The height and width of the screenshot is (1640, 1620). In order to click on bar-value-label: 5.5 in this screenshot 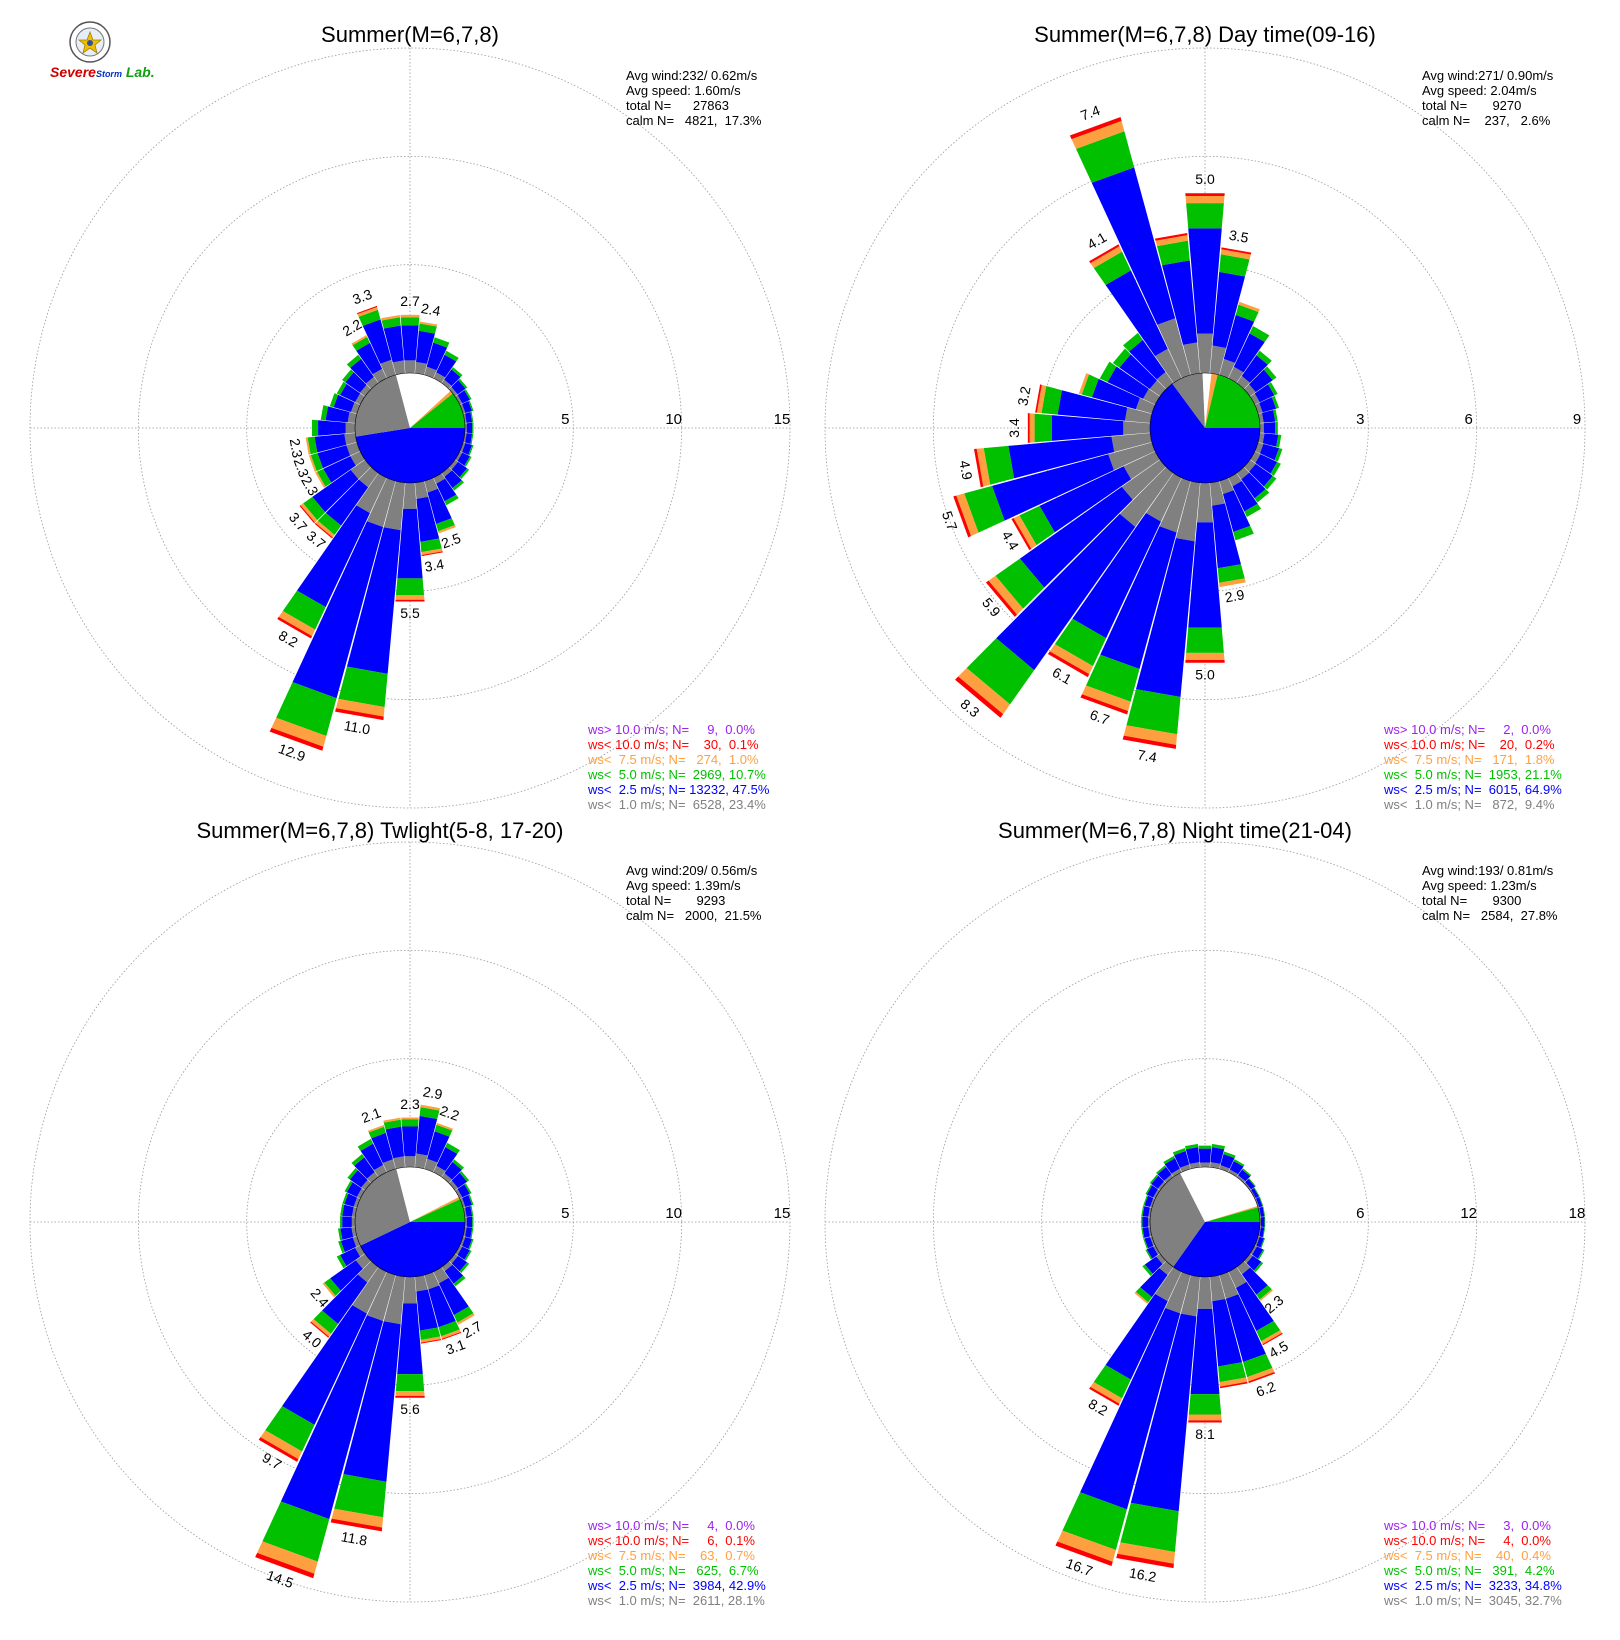, I will do `click(410, 613)`.